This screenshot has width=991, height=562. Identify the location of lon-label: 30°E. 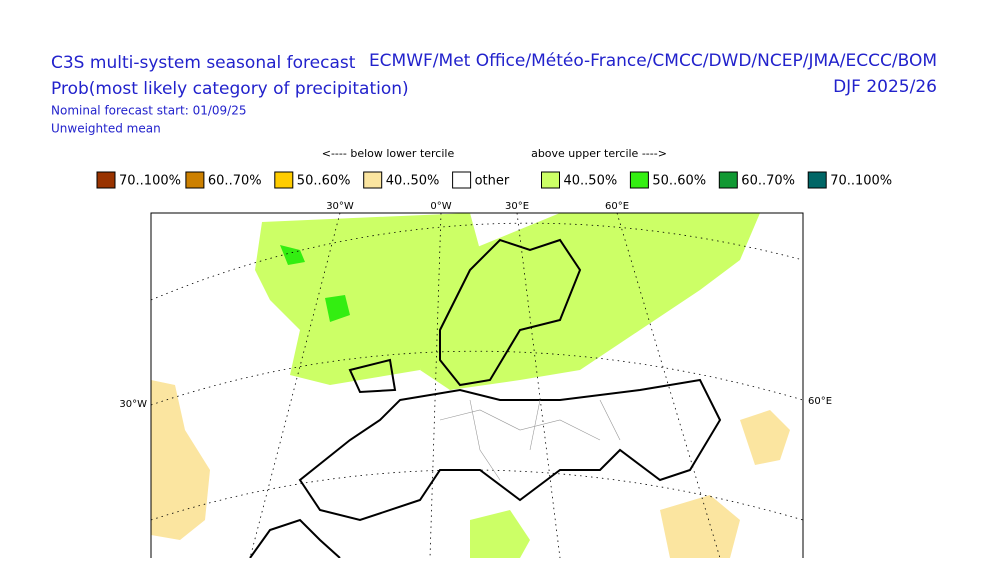
(517, 206).